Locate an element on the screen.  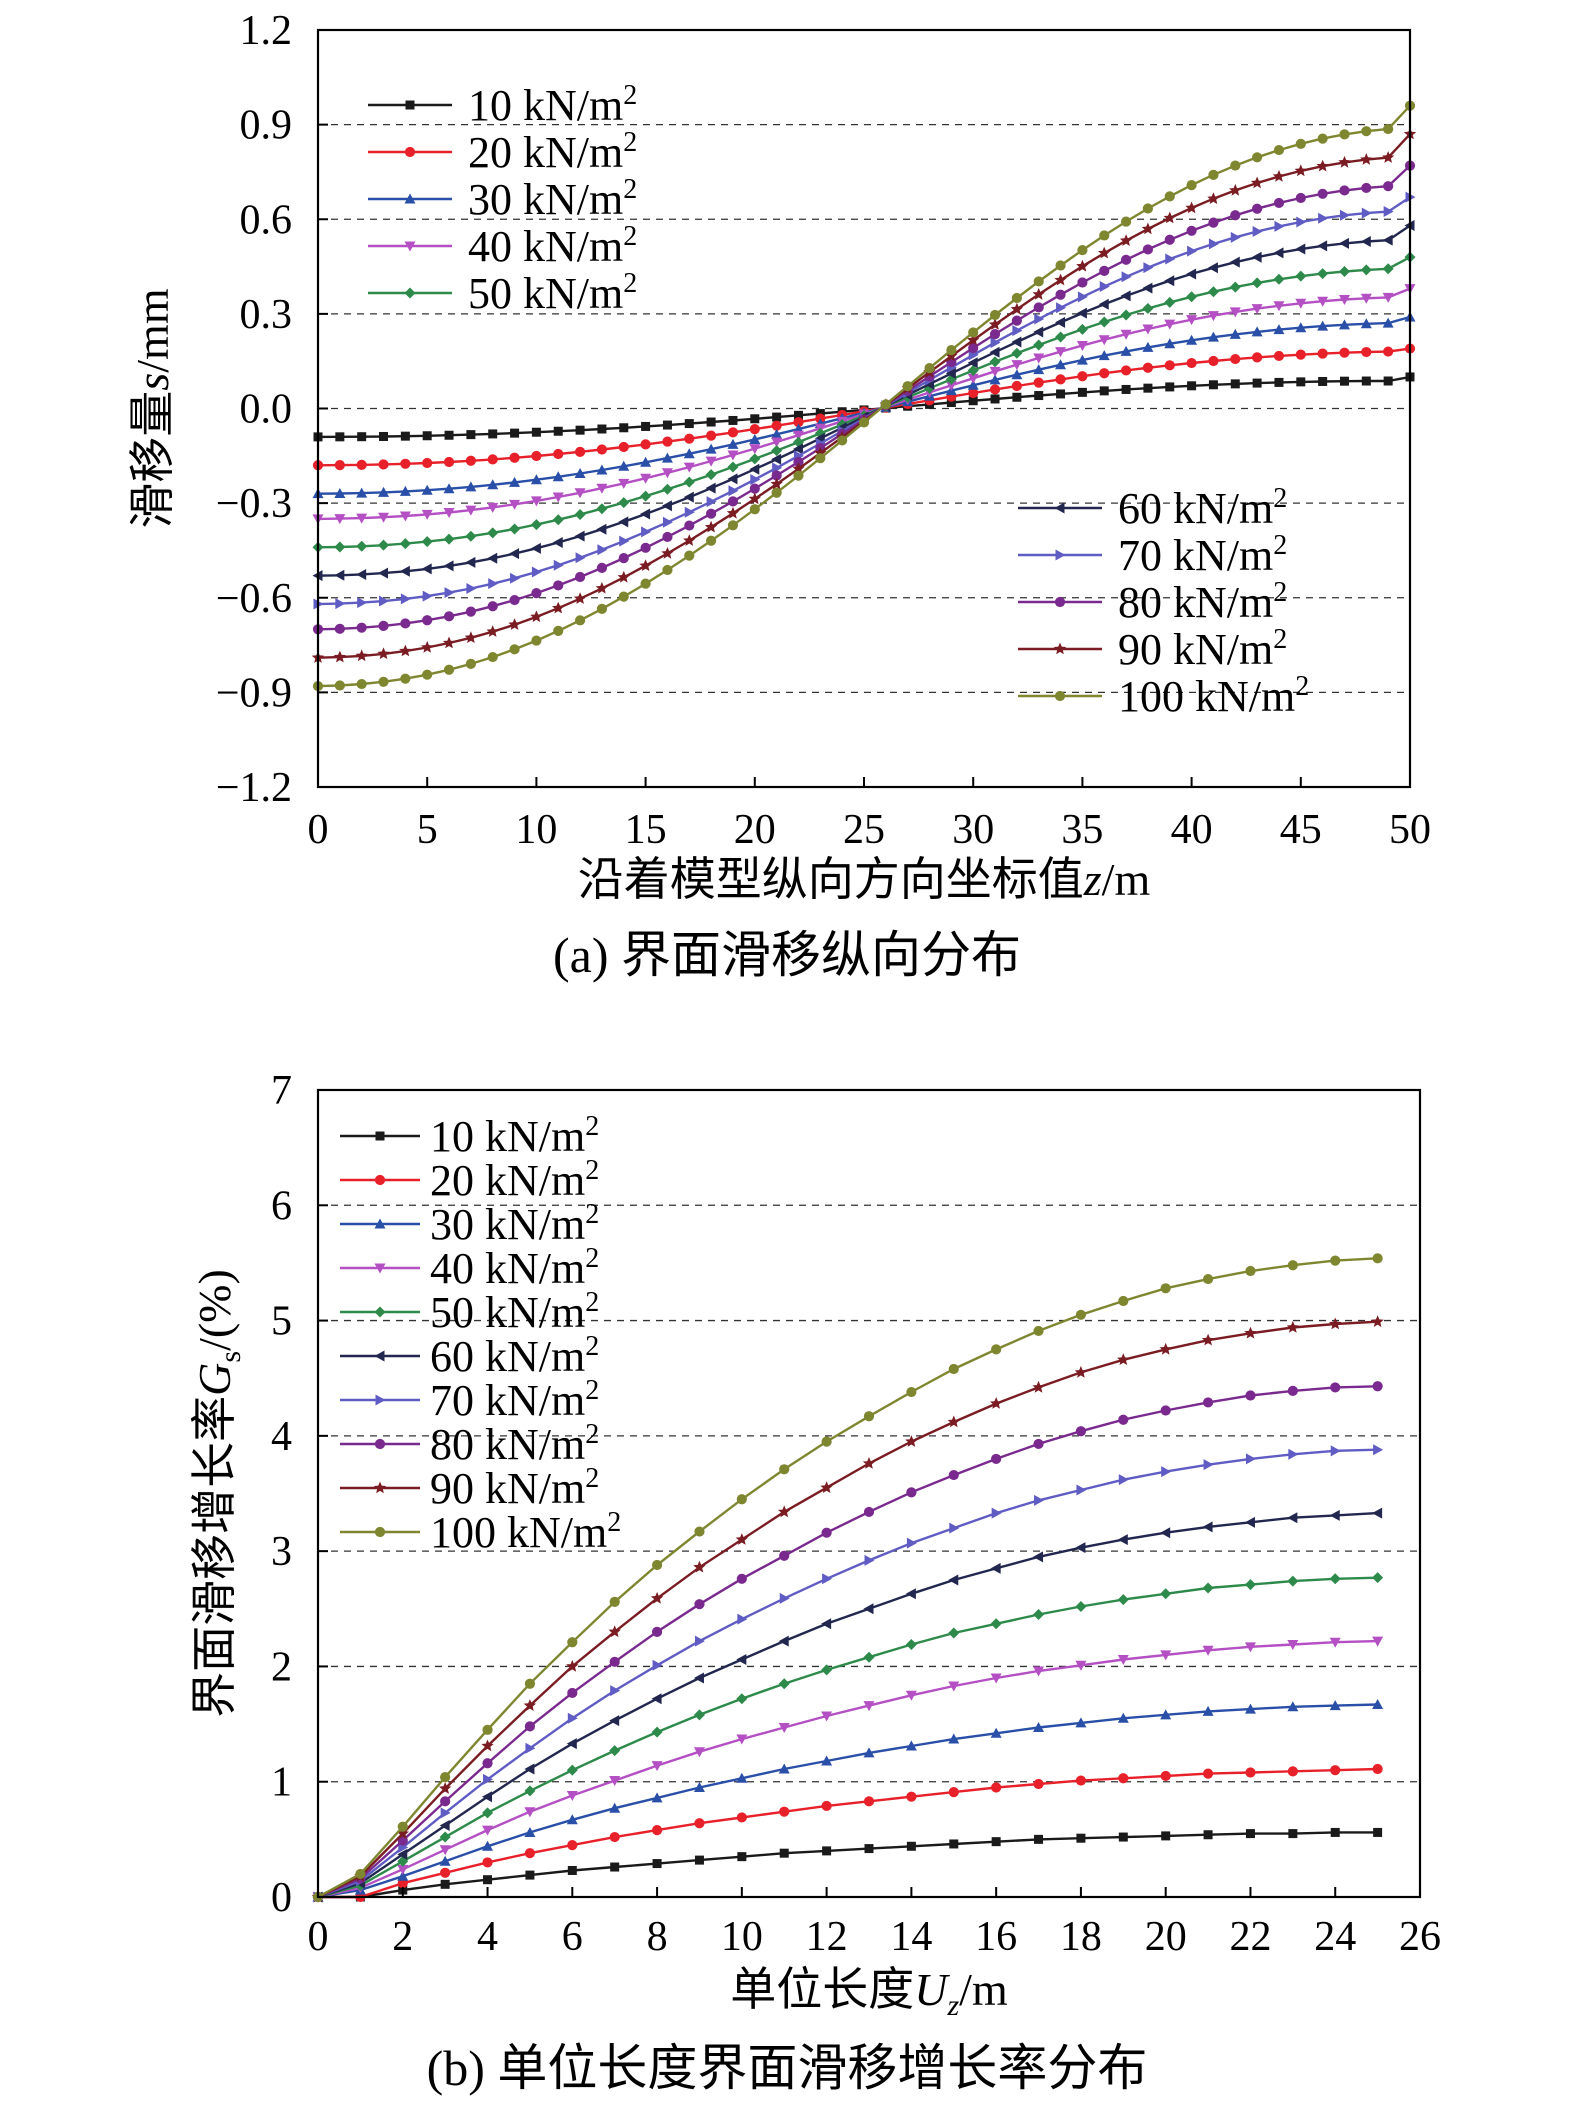
legend-label: 60 kN/m2 is located at coordinates (514, 1356).